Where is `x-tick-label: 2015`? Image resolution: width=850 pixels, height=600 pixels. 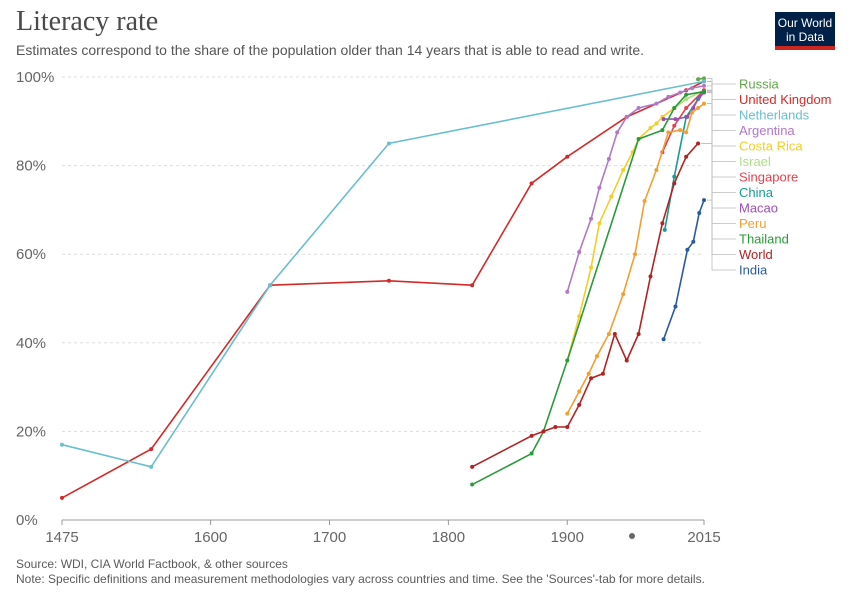 x-tick-label: 2015 is located at coordinates (703, 537).